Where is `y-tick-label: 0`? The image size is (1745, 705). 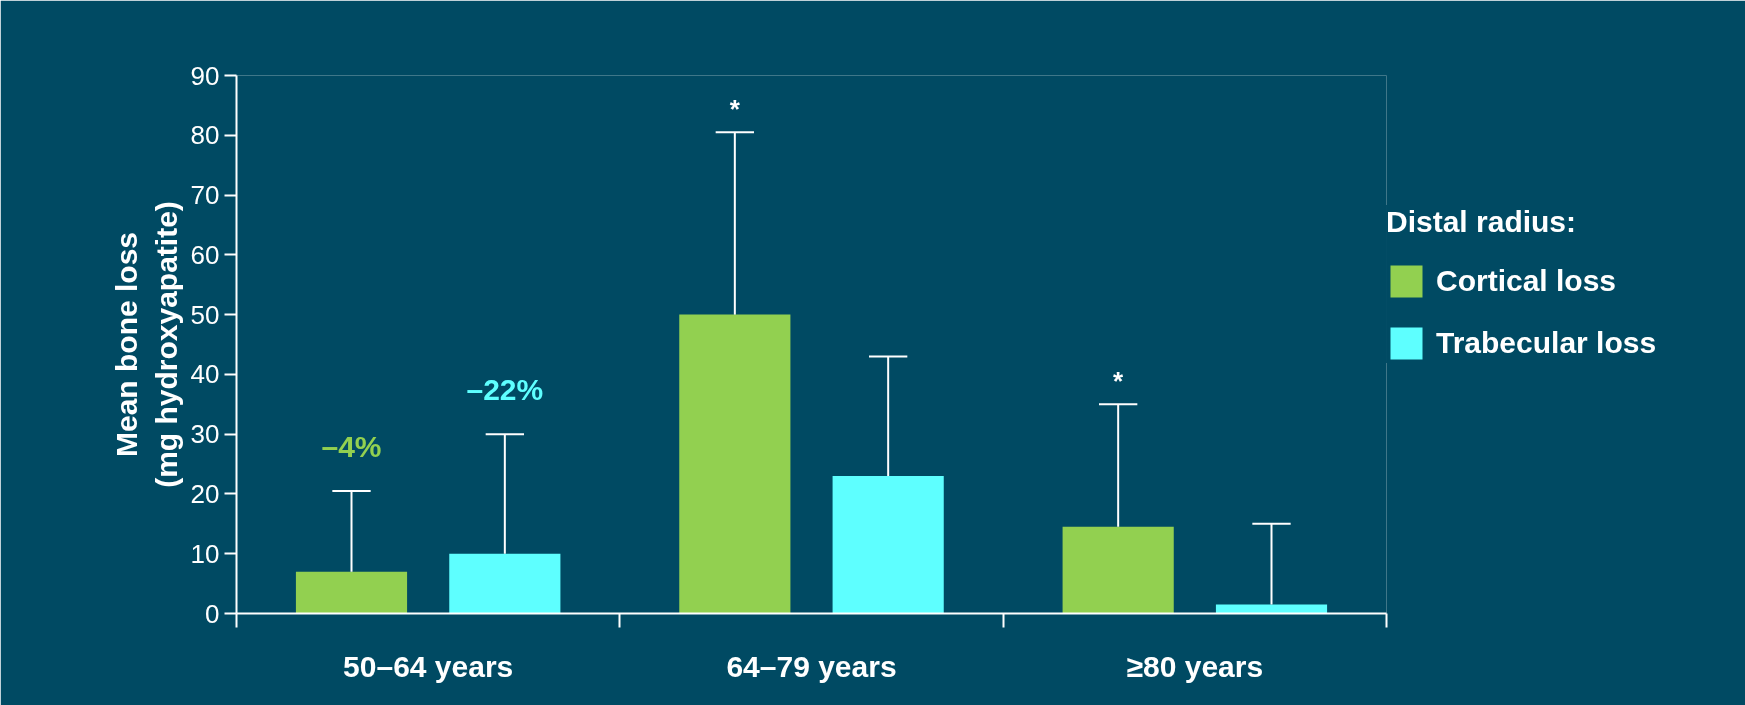
y-tick-label: 0 is located at coordinates (212, 613).